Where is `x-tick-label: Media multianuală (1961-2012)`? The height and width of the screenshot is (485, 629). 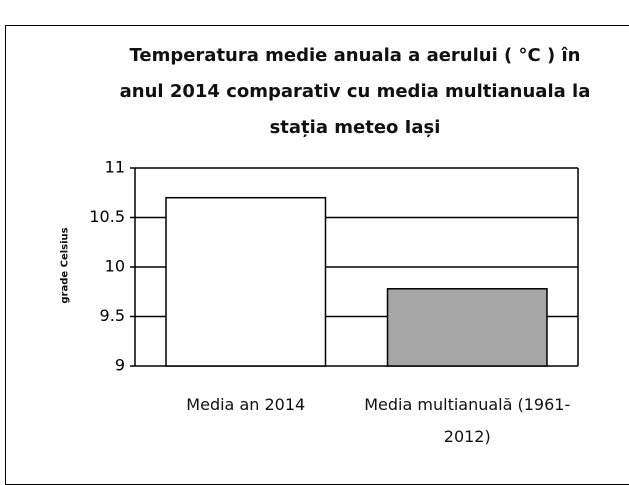
x-tick-label: Media multianuală (1961-2012) is located at coordinates (467, 420).